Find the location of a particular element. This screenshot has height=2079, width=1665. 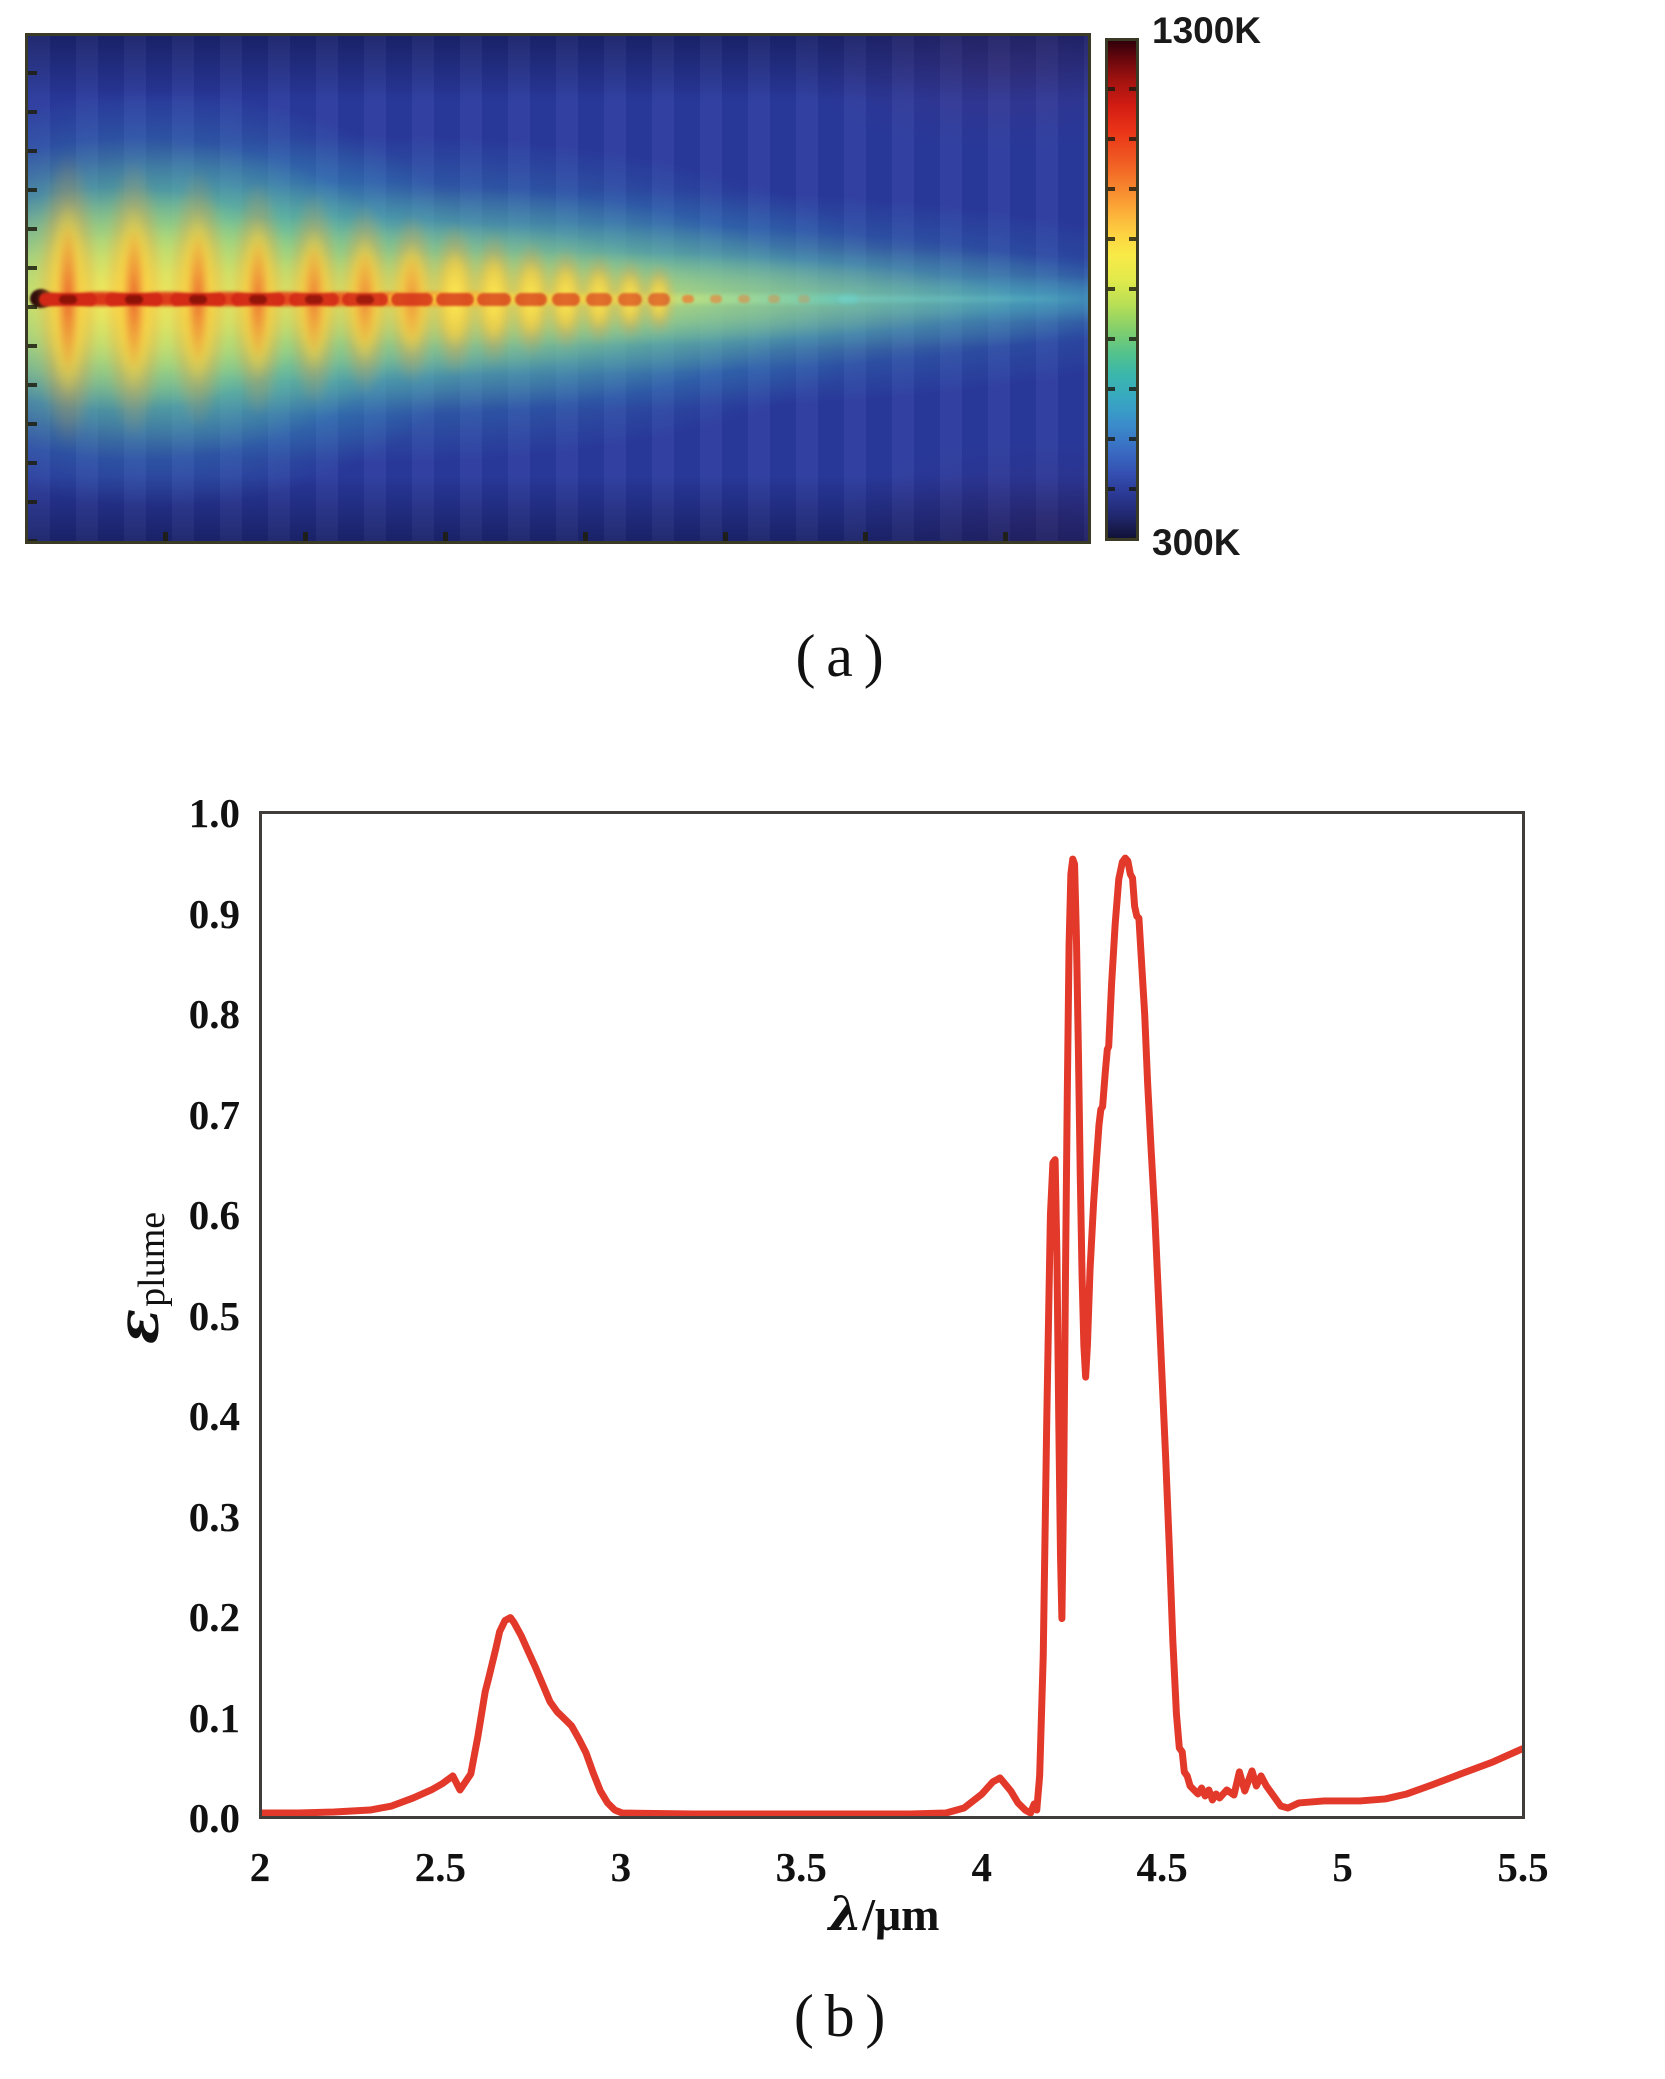

colorbar-min-label: 300K is located at coordinates (1196, 542).